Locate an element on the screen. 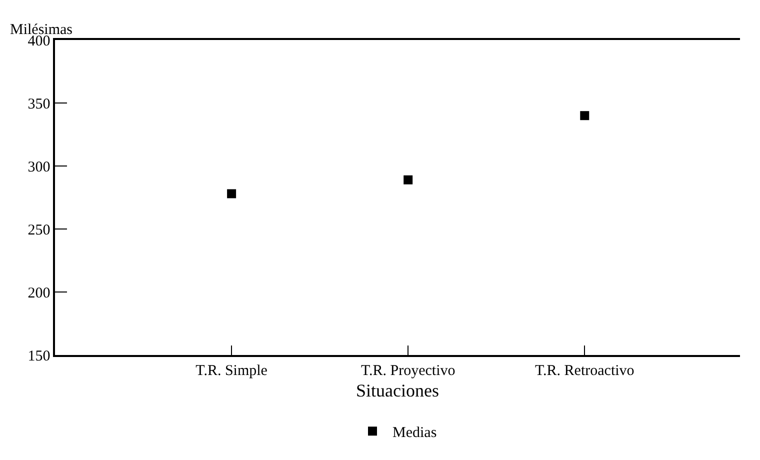  y-tick-label: 200 is located at coordinates (39, 293).